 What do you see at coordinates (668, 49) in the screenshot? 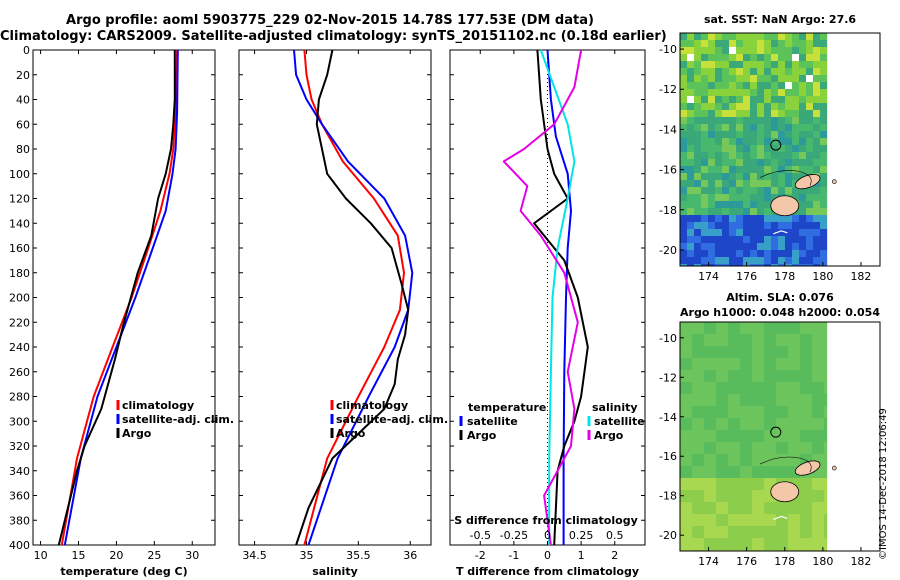
I see `map-y-tick-label: -10` at bounding box center [668, 49].